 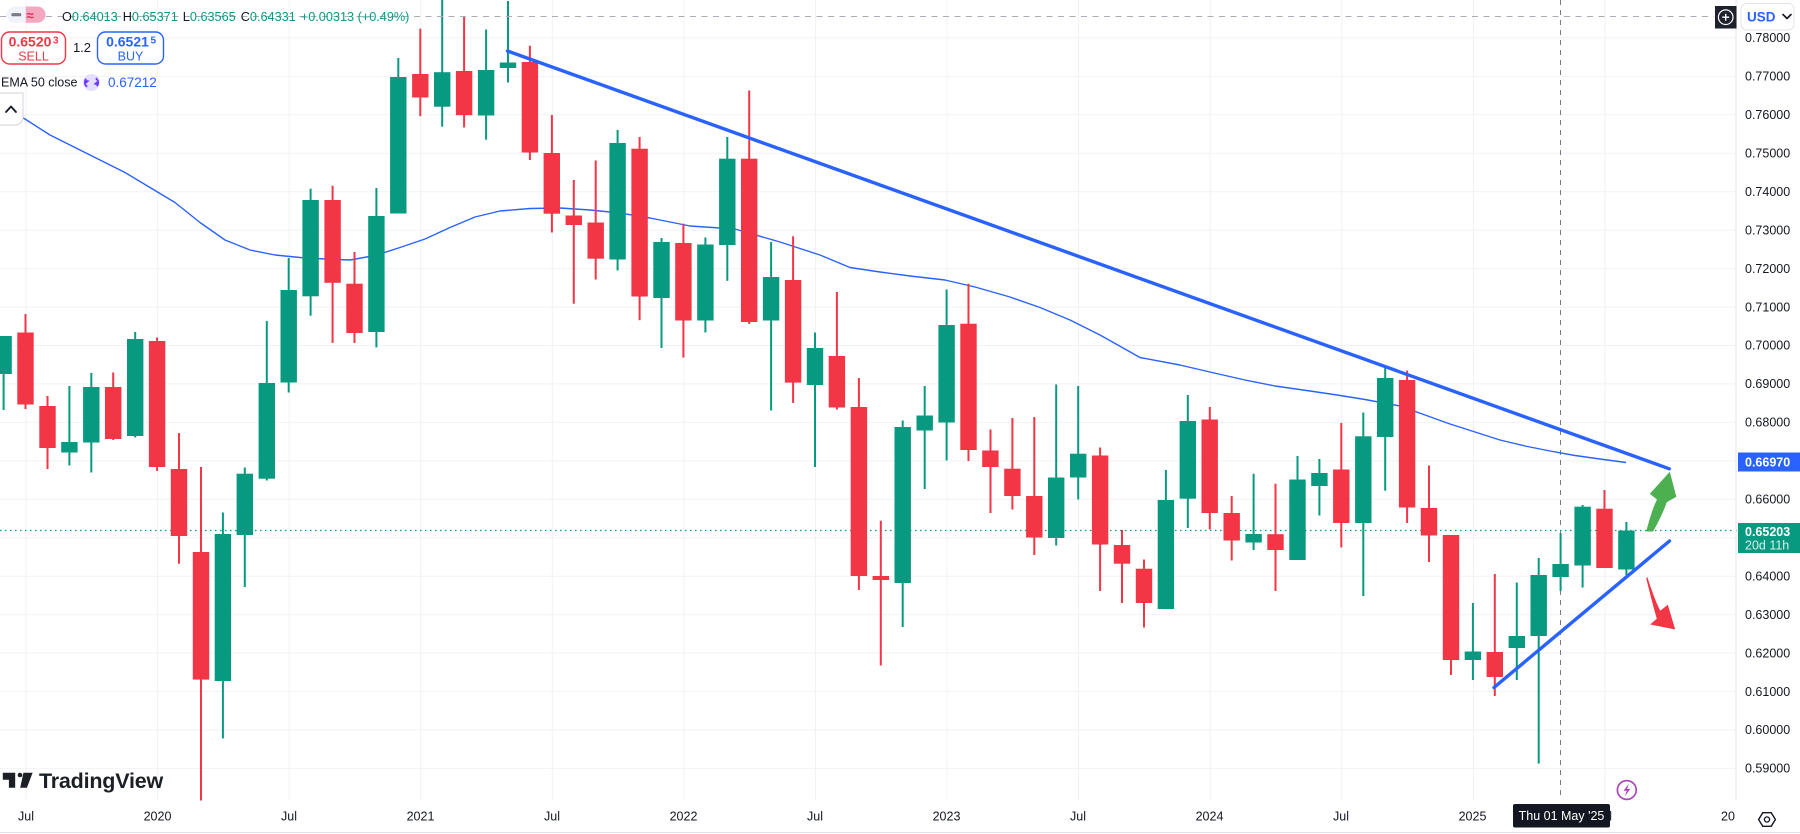 What do you see at coordinates (1473, 817) in the screenshot?
I see `svg-text: 2025` at bounding box center [1473, 817].